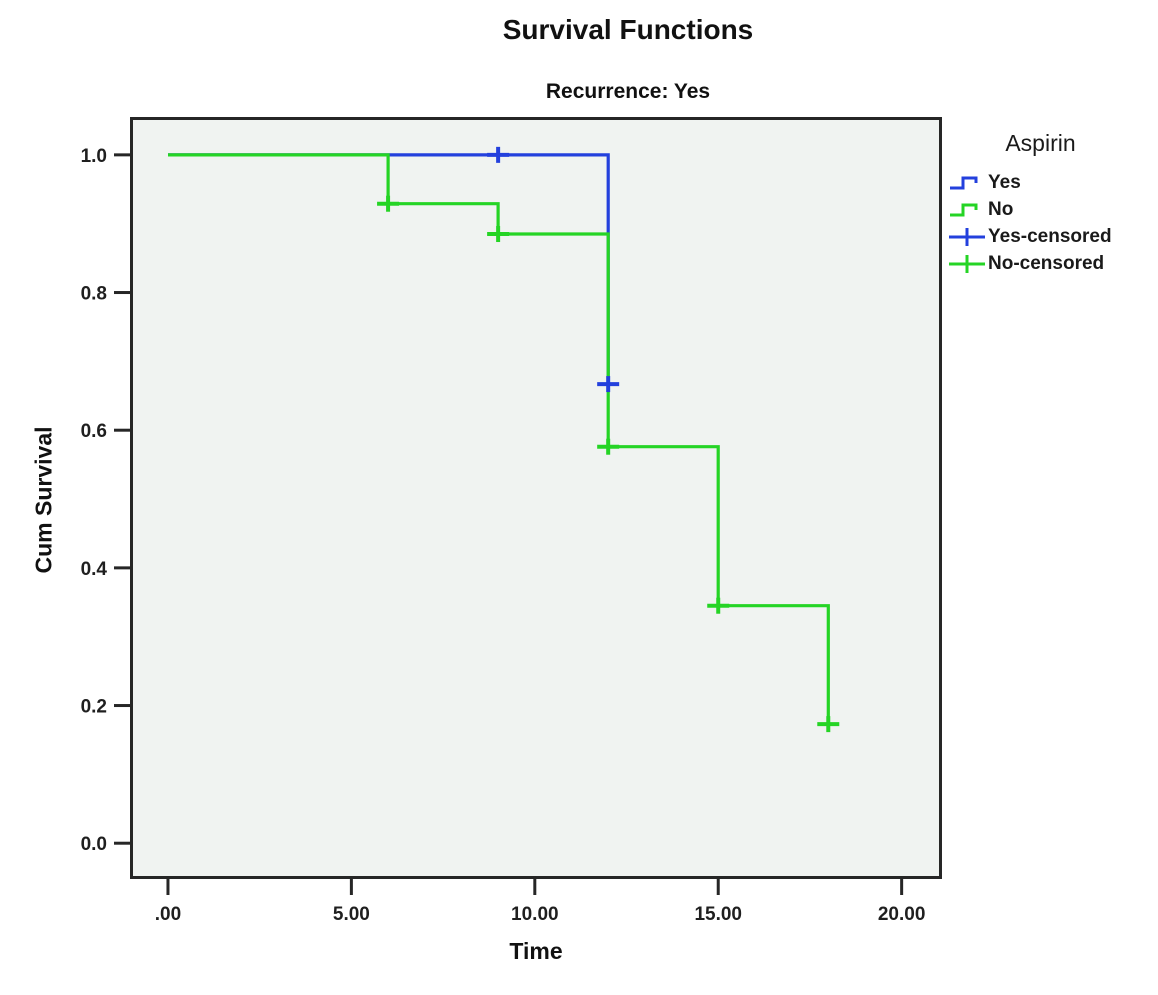 This screenshot has width=1158, height=995. I want to click on x-tick-label: 10.00, so click(535, 914).